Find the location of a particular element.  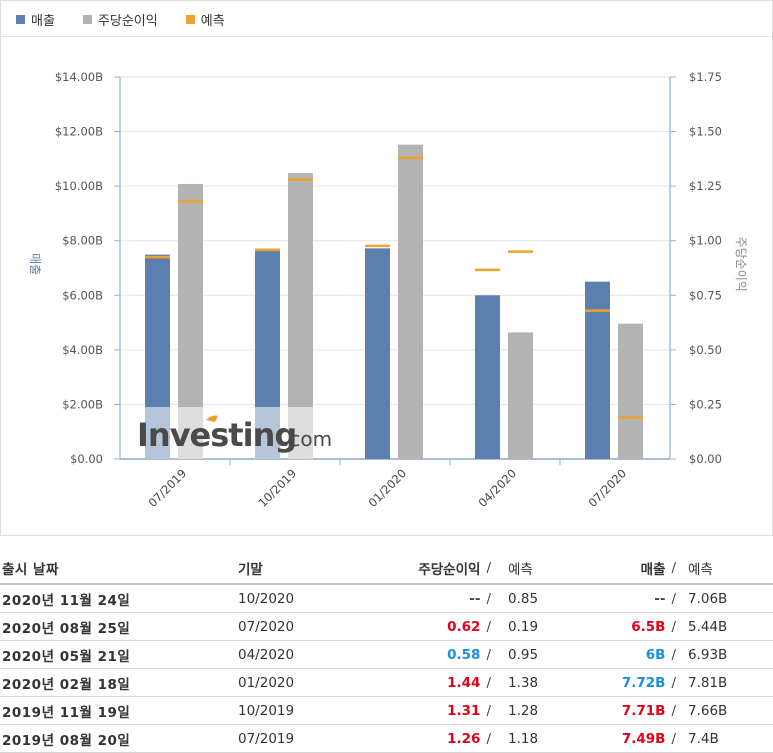

y-left-tick-label: $14.00B is located at coordinates (79, 77).